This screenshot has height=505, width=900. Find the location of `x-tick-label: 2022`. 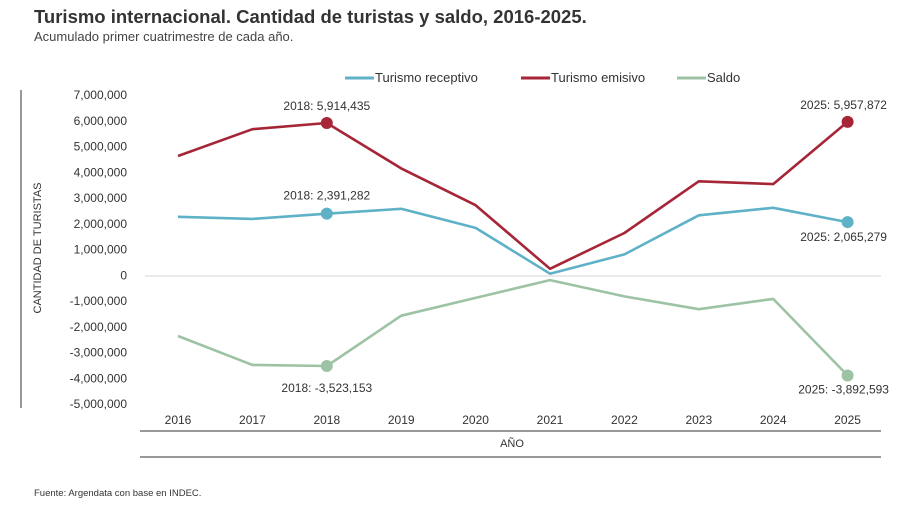

x-tick-label: 2022 is located at coordinates (624, 420).